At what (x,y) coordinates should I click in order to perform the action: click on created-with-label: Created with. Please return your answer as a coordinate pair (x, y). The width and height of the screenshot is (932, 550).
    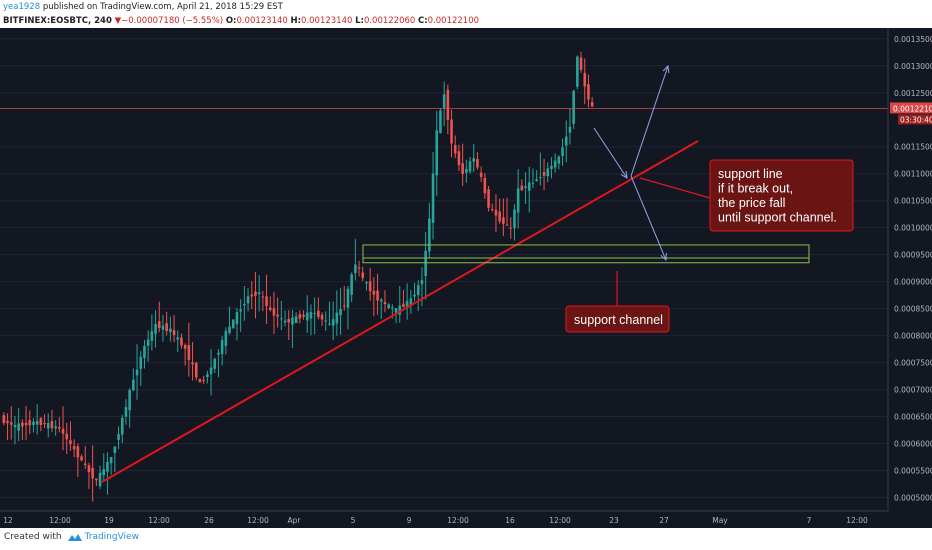
    Looking at the image, I should click on (33, 537).